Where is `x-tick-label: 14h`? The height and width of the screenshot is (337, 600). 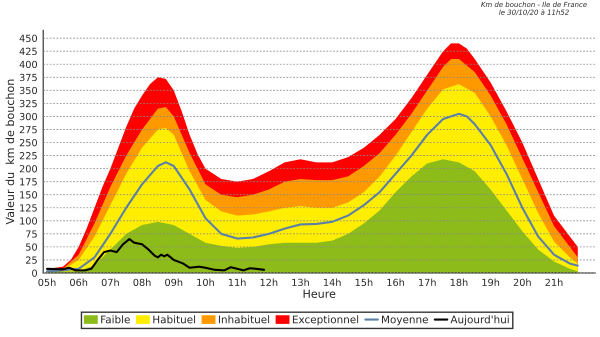
x-tick-label: 14h is located at coordinates (332, 282).